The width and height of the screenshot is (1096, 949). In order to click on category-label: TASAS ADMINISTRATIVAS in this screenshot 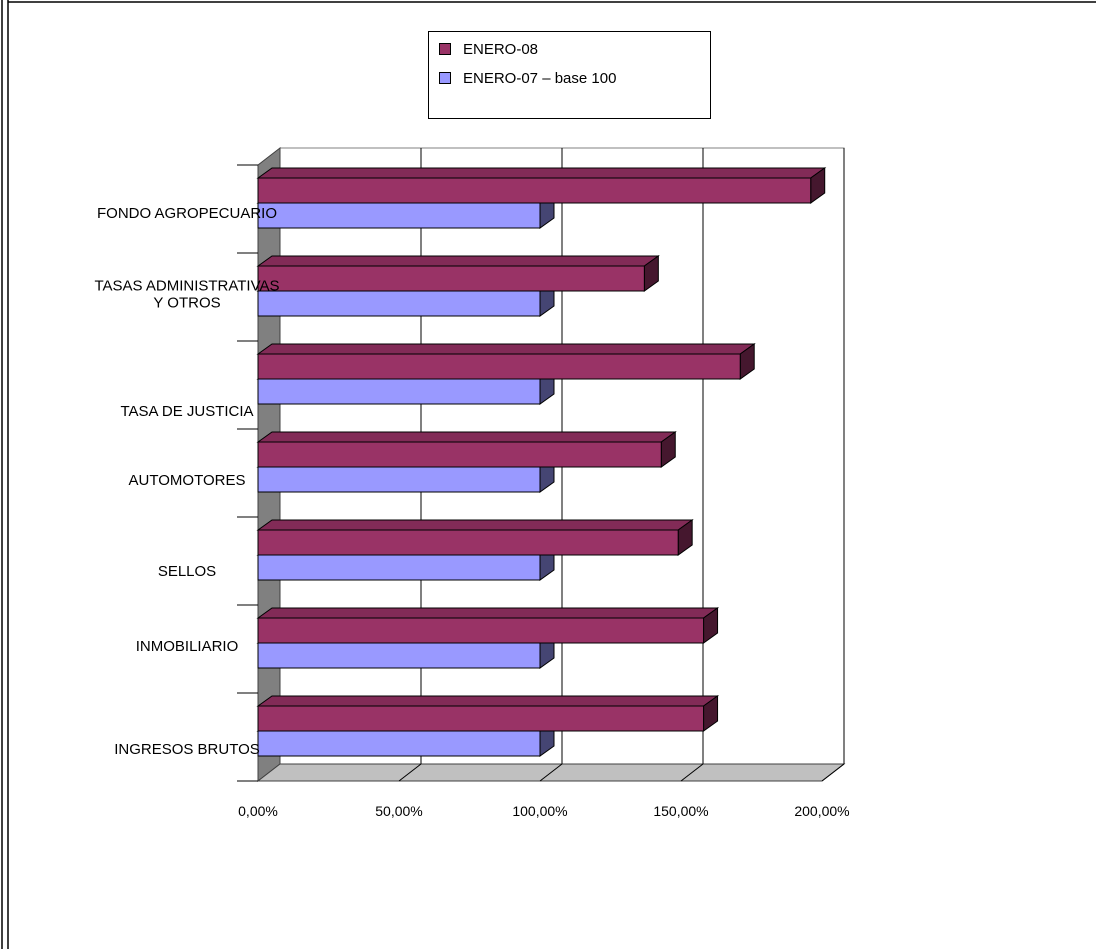, I will do `click(186, 286)`.